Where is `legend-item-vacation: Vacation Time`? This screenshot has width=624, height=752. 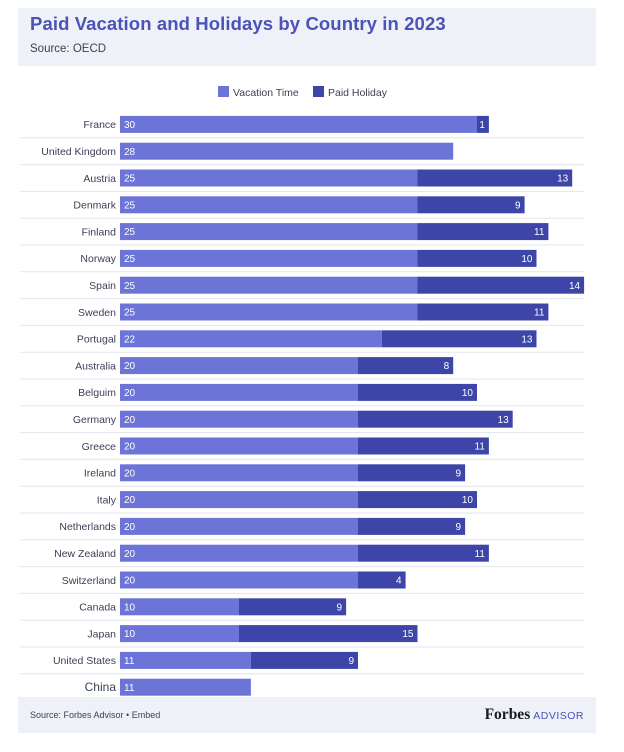
legend-item-vacation: Vacation Time is located at coordinates (258, 93).